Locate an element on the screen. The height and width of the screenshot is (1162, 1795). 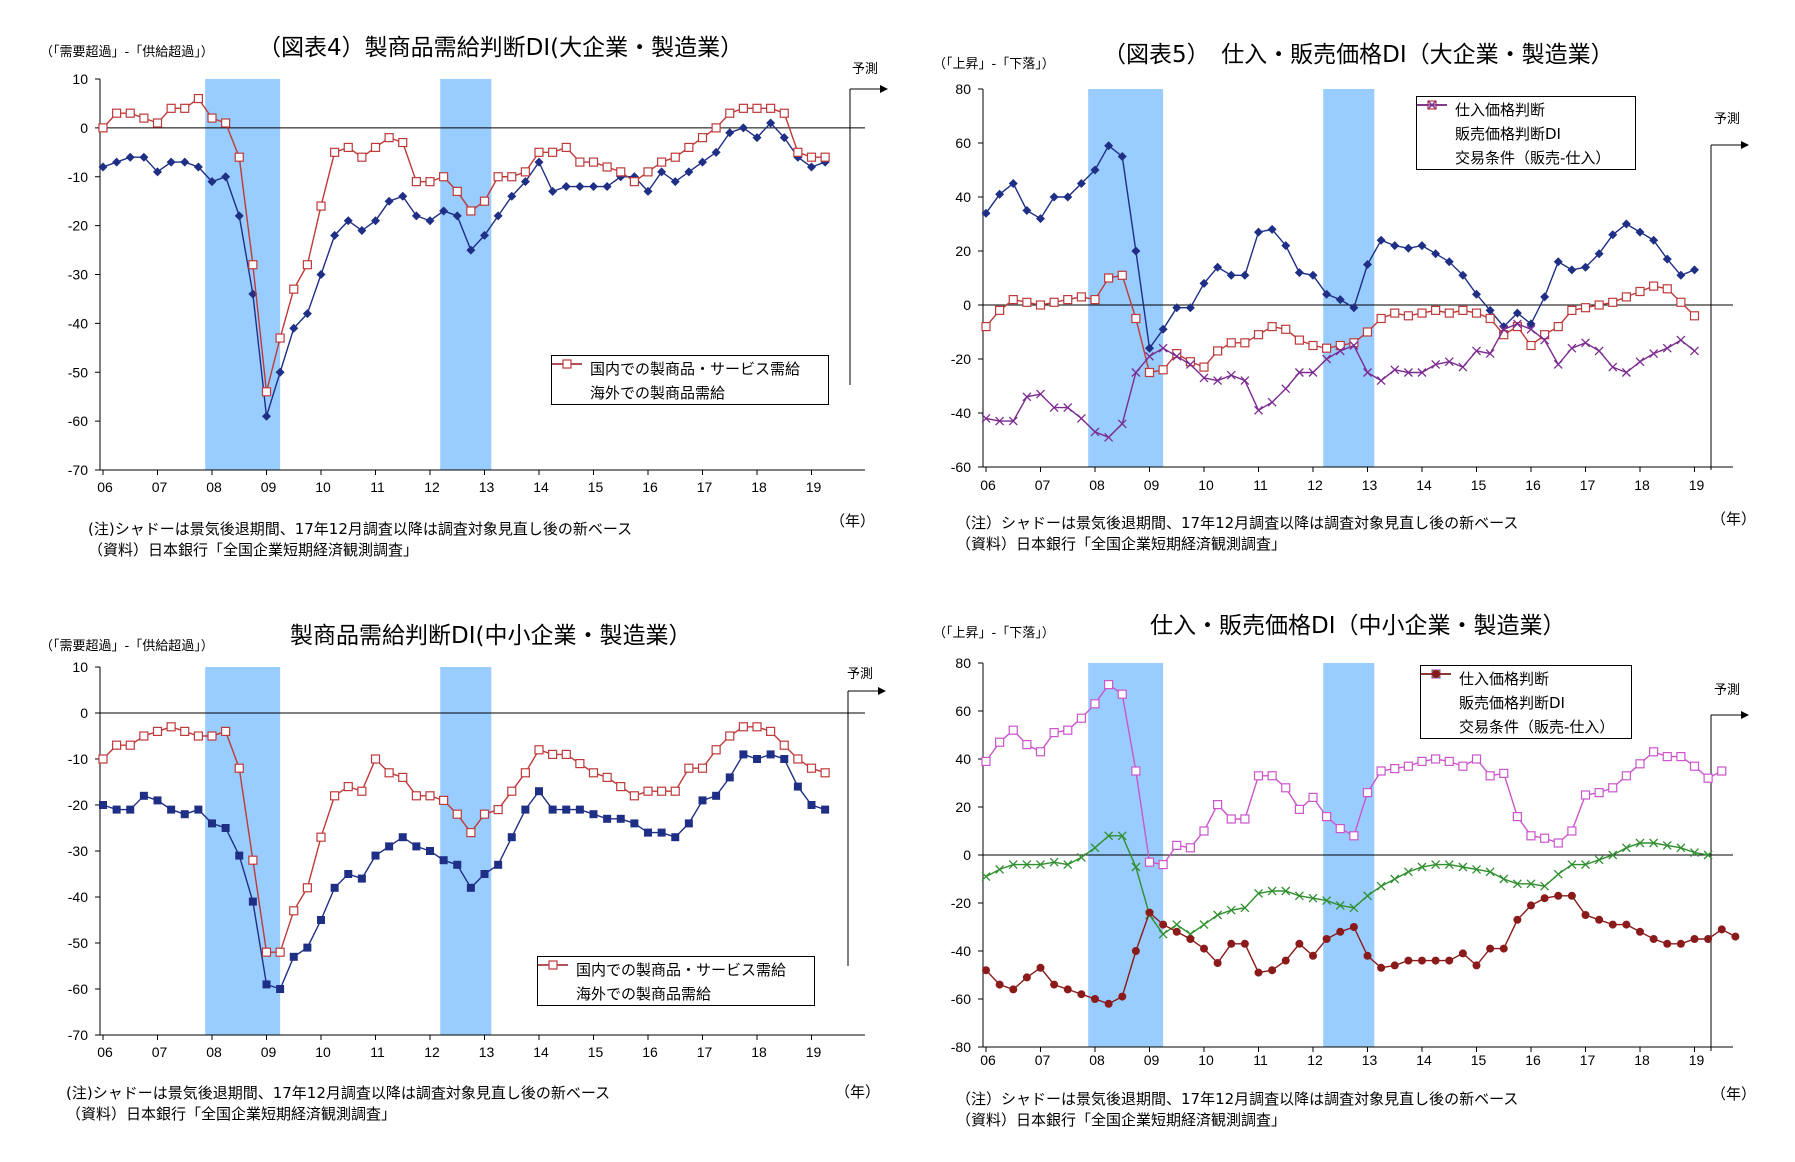
x-tick-label: 11 is located at coordinates (1260, 485).